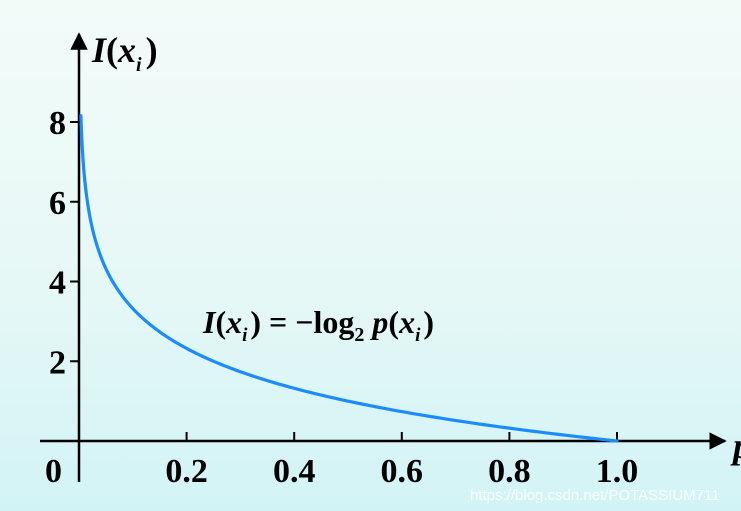  I want to click on y-axis-title: I(xi), so click(124, 53).